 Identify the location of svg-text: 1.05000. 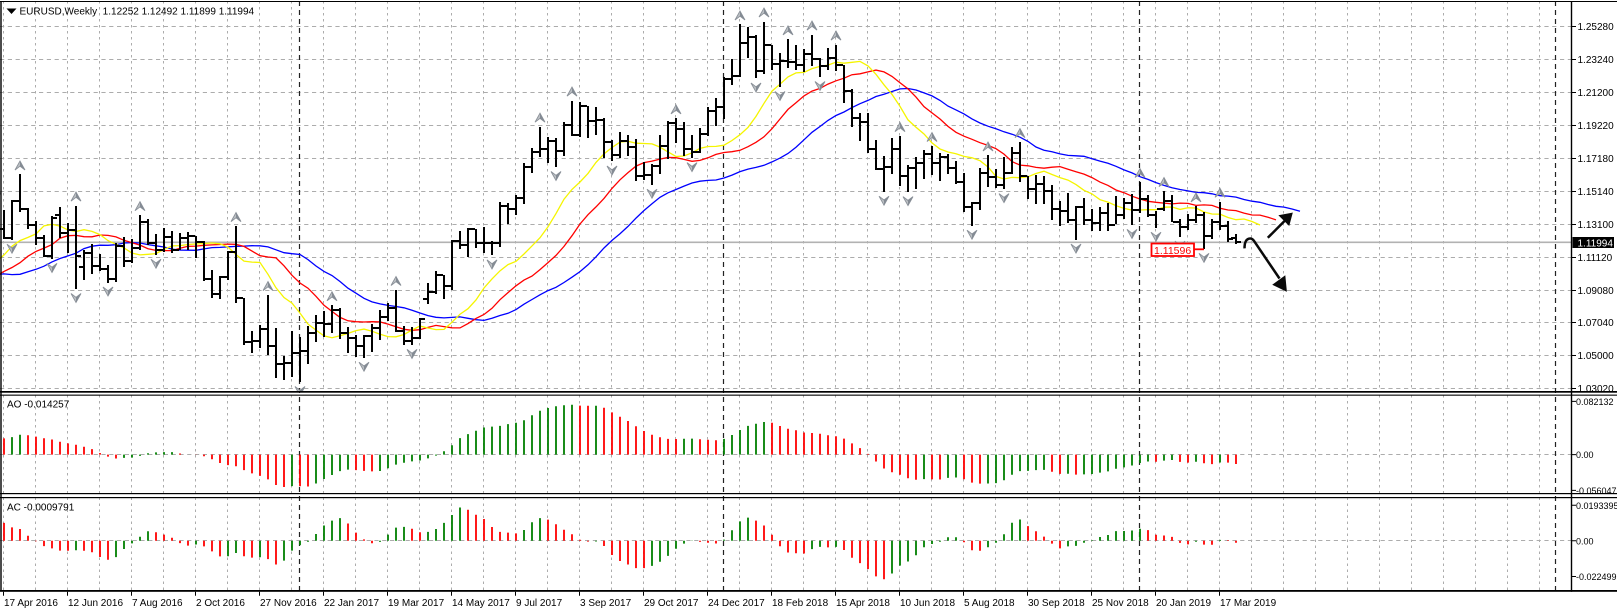
(1596, 356).